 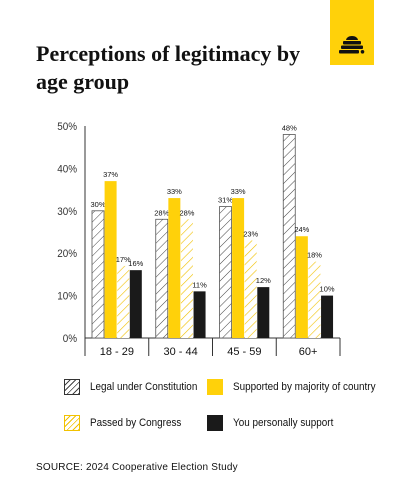 What do you see at coordinates (304, 387) in the screenshot?
I see `legend-label-majority: Supported by majority of country` at bounding box center [304, 387].